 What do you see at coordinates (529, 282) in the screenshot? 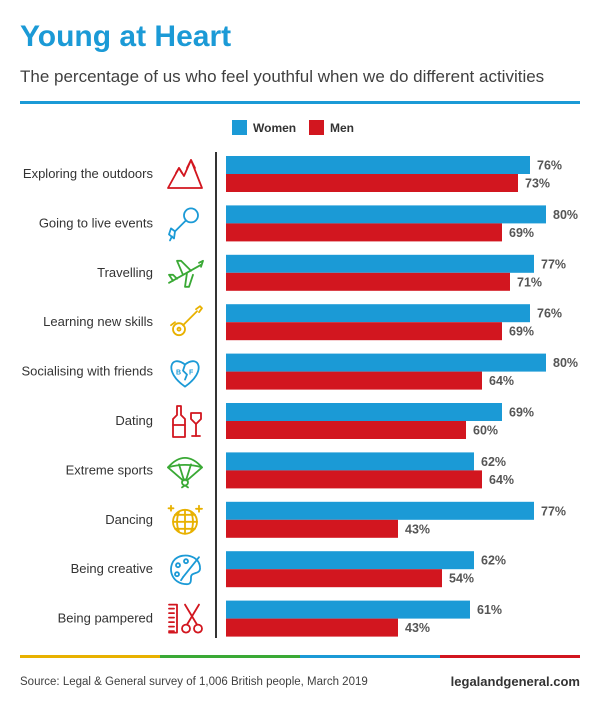
I see `value-label-men: 71%` at bounding box center [529, 282].